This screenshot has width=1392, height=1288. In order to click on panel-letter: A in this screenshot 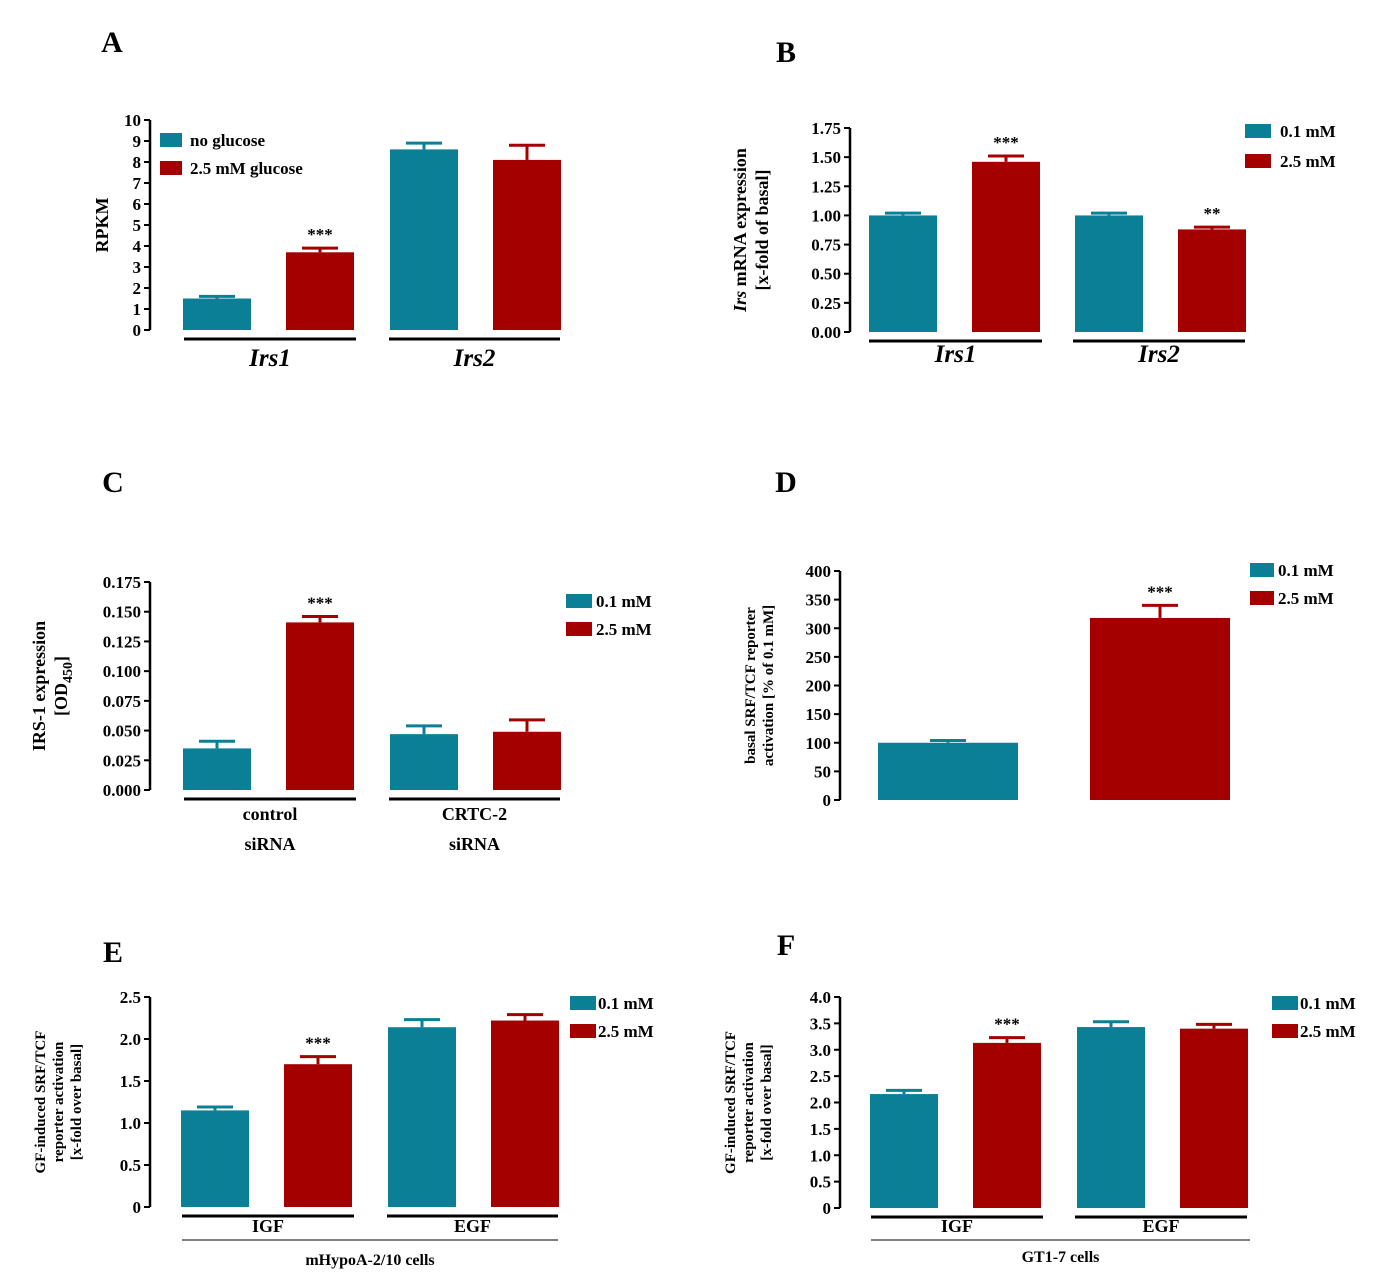, I will do `click(112, 42)`.